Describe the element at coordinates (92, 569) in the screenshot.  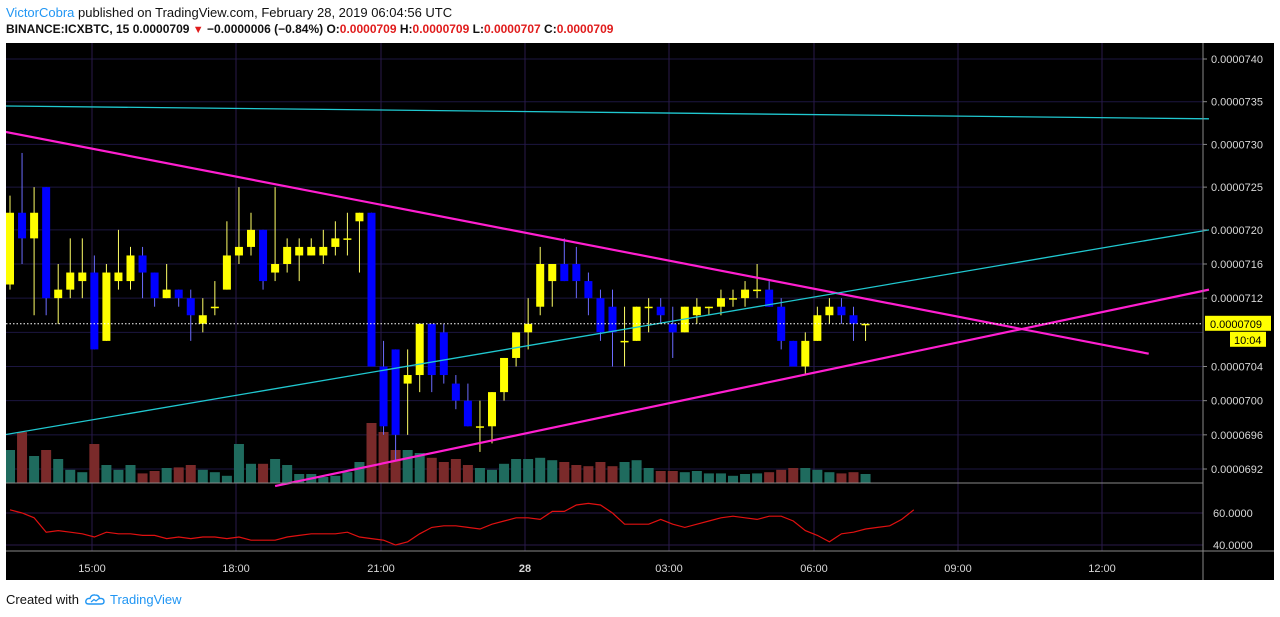
I see `time-tick-label: 15:00` at that location.